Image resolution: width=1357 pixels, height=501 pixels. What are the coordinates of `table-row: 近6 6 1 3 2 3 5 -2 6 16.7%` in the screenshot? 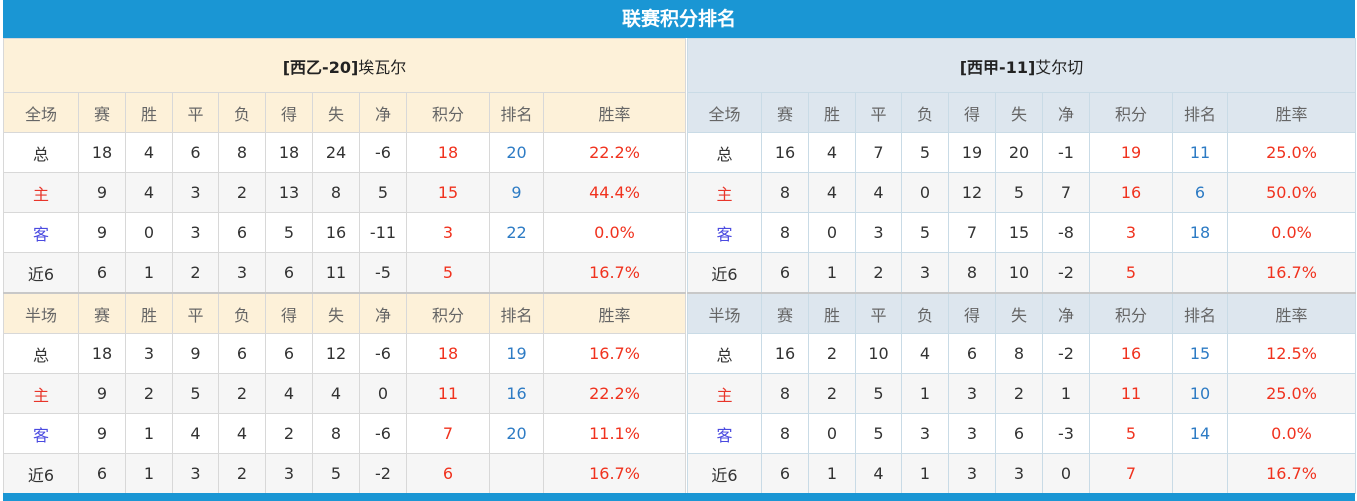 It's located at (344, 473).